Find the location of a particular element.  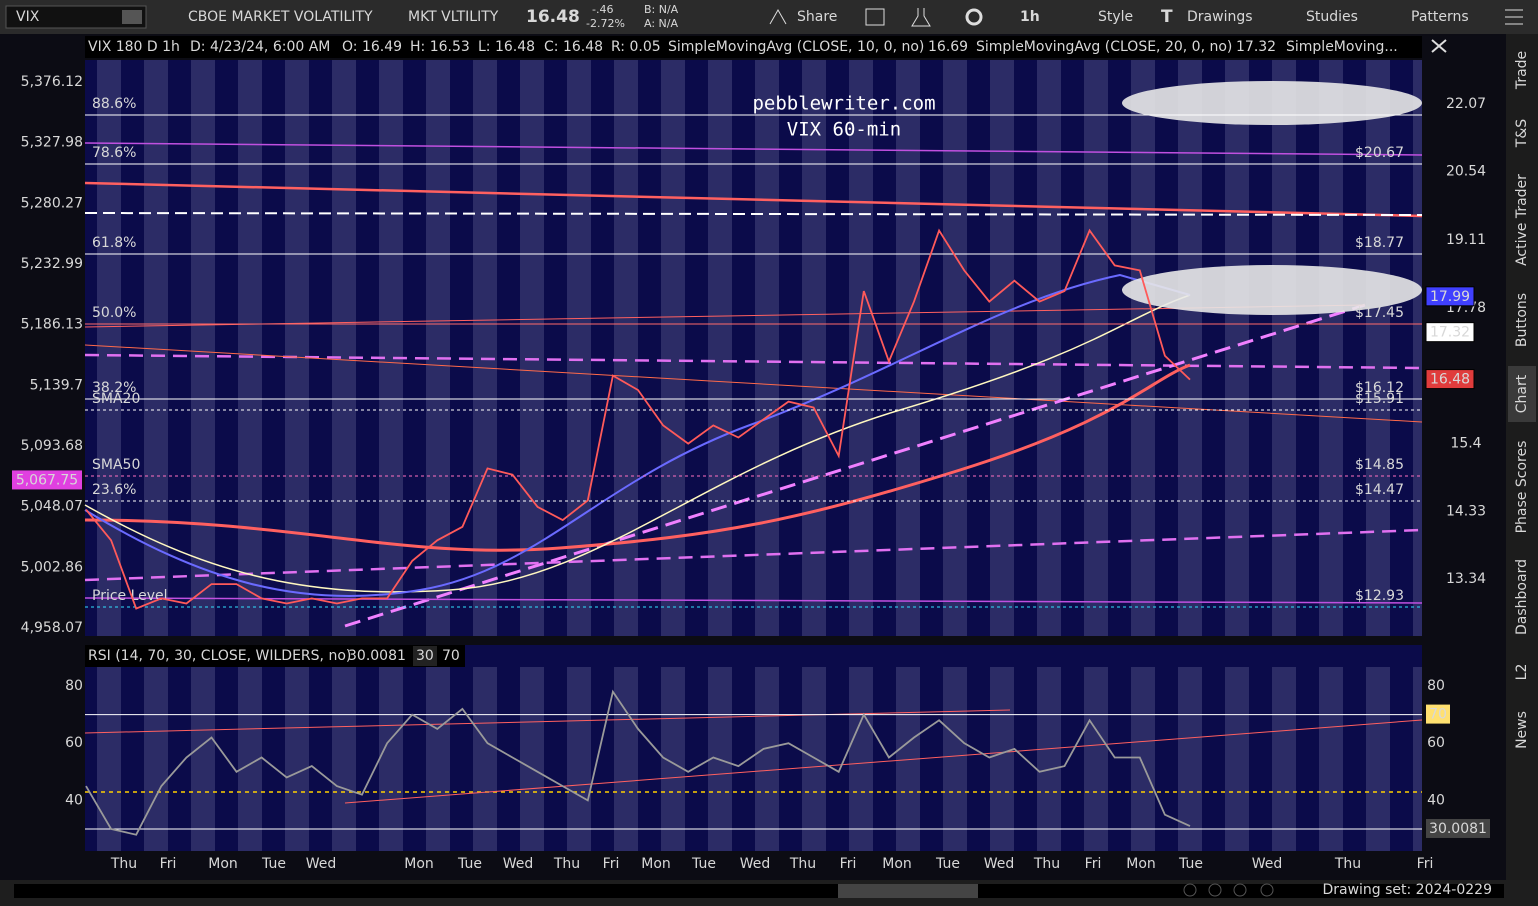

ask: A: N/A is located at coordinates (661, 23).